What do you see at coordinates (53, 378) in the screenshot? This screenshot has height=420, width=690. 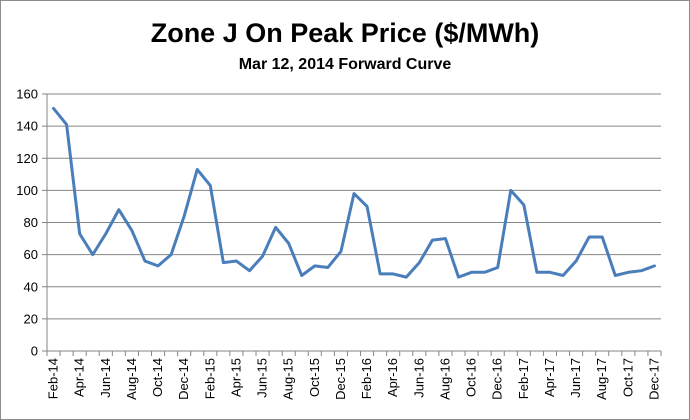 I see `x-tick-label-Feb-14: Feb-14` at bounding box center [53, 378].